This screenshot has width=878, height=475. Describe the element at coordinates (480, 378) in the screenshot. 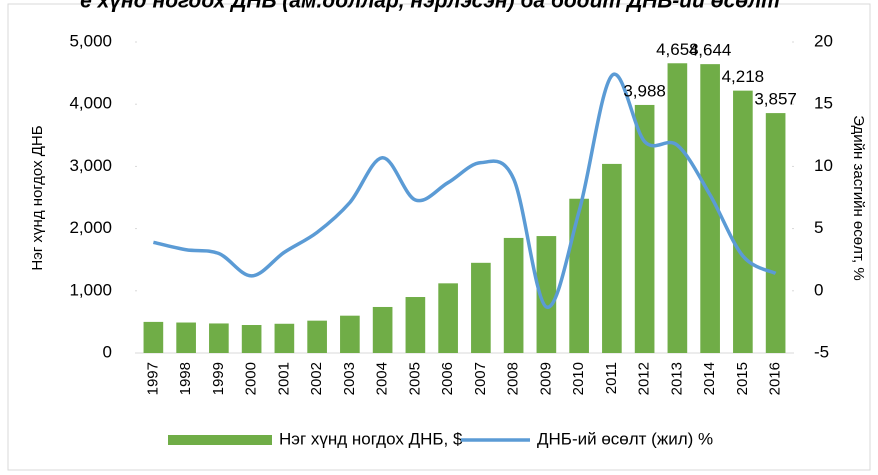

I see `x-tick-label: 2007` at that location.